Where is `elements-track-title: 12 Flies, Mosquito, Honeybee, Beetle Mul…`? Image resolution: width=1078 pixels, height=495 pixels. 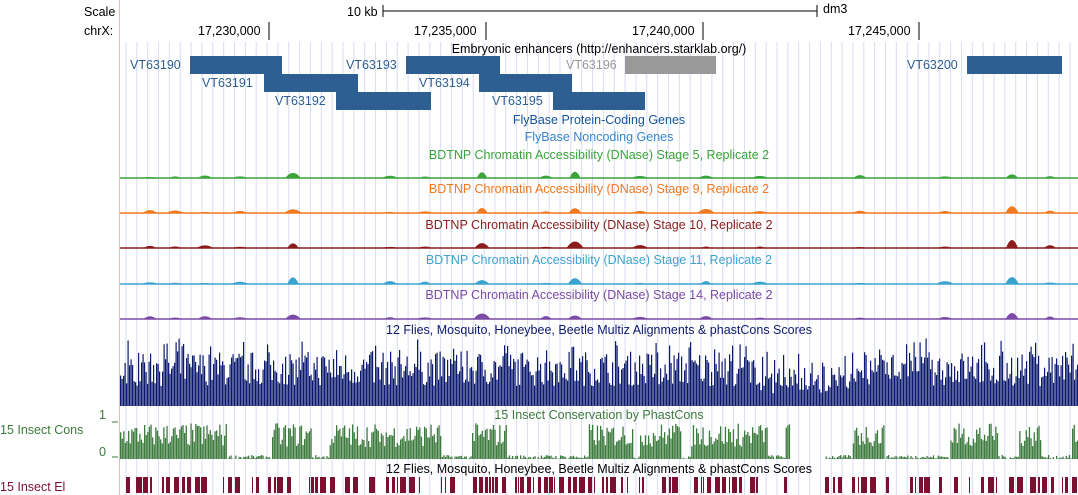 elements-track-title: 12 Flies, Mosquito, Honeybee, Beetle Mul… is located at coordinates (599, 469).